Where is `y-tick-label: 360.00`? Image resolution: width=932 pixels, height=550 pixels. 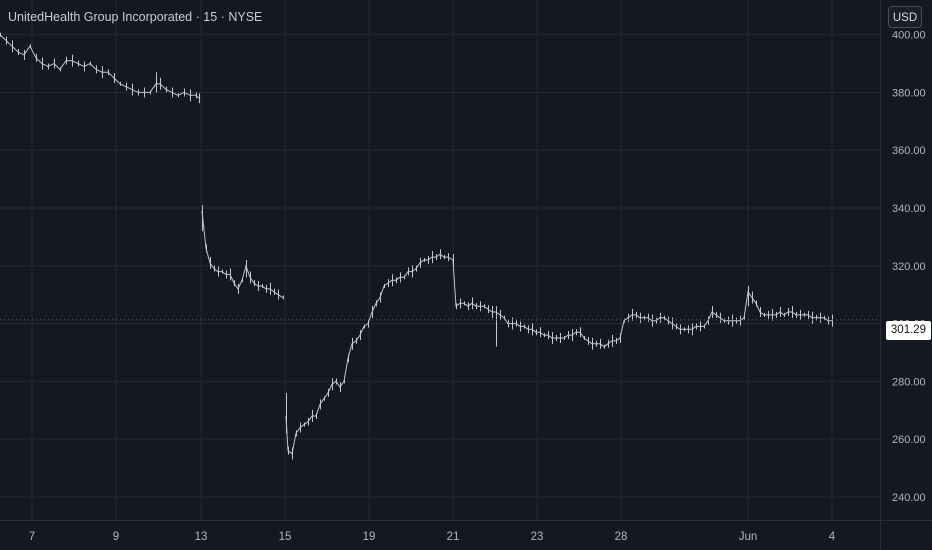
y-tick-label: 360.00 is located at coordinates (909, 151).